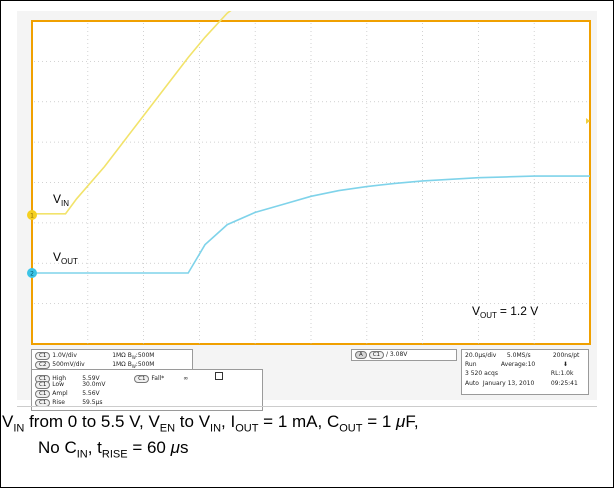 The height and width of the screenshot is (488, 614). What do you see at coordinates (43, 365) in the screenshot?
I see `channel-chip: C2` at bounding box center [43, 365].